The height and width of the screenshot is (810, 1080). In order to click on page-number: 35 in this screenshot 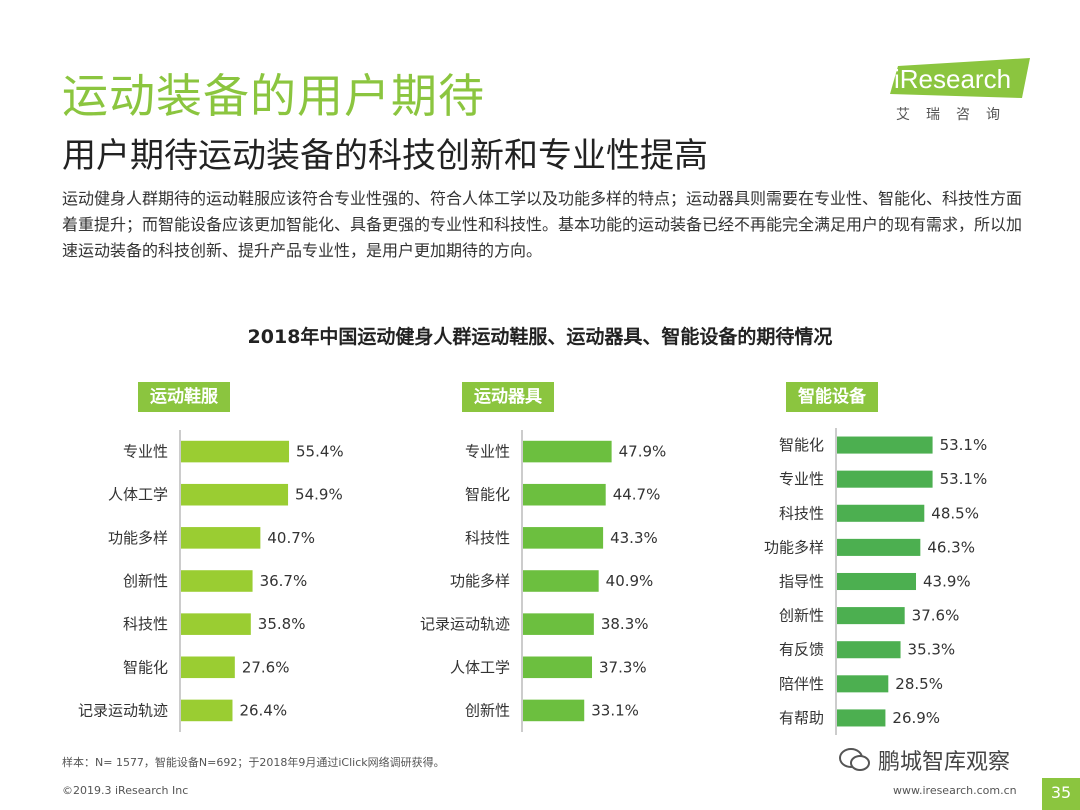, I will do `click(1061, 794)`.